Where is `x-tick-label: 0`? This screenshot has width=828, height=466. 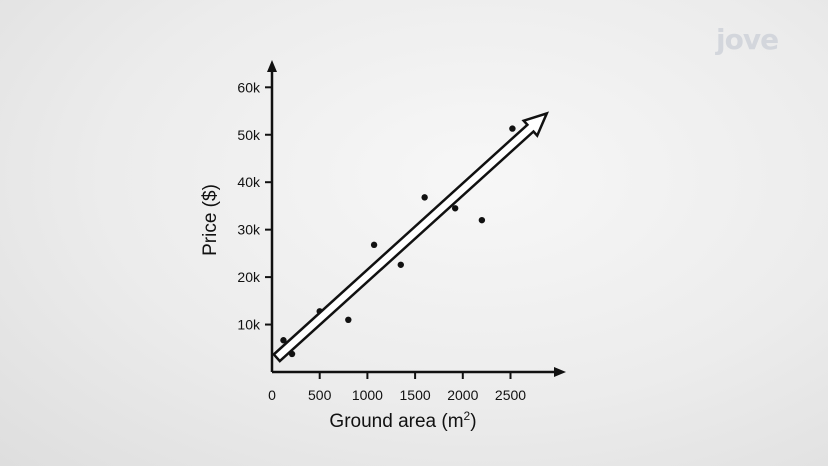 x-tick-label: 0 is located at coordinates (272, 395).